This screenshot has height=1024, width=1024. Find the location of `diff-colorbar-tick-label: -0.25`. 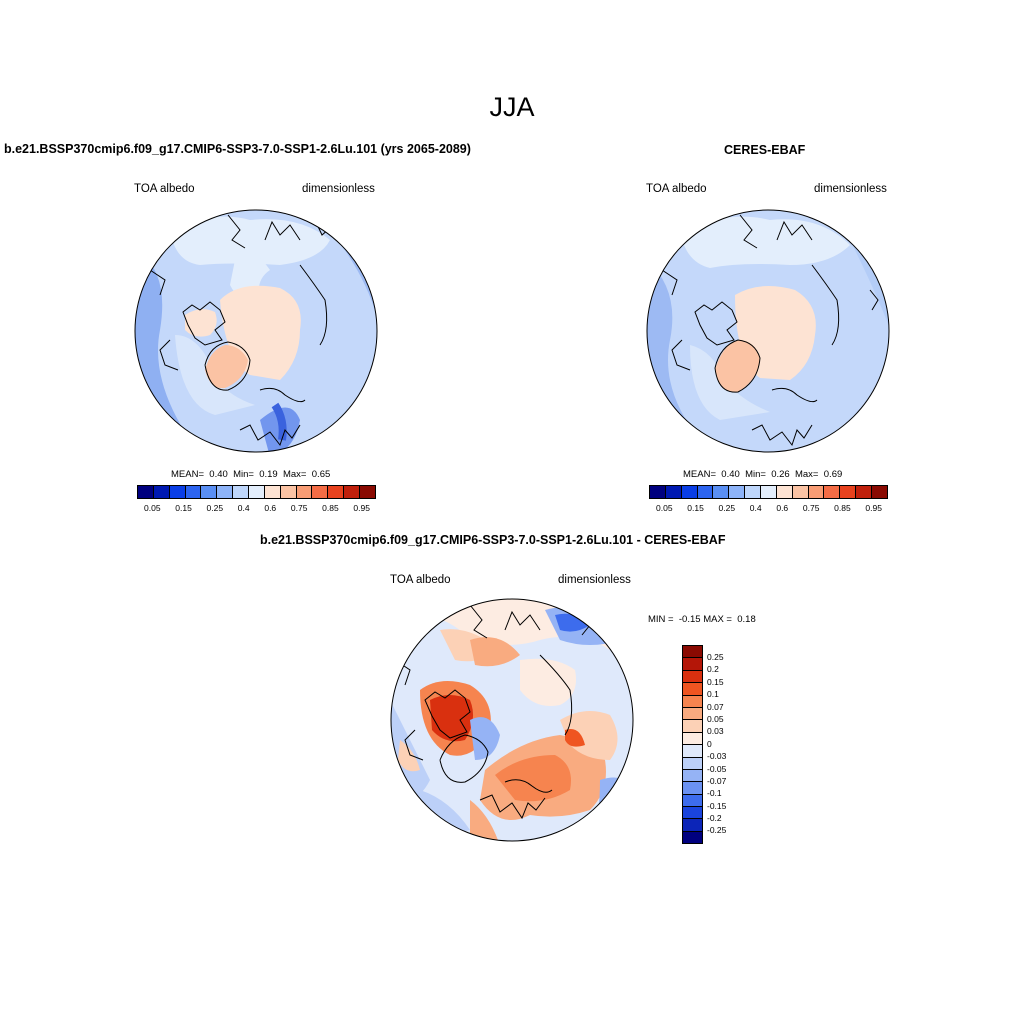

diff-colorbar-tick-label: -0.25 is located at coordinates (717, 830).